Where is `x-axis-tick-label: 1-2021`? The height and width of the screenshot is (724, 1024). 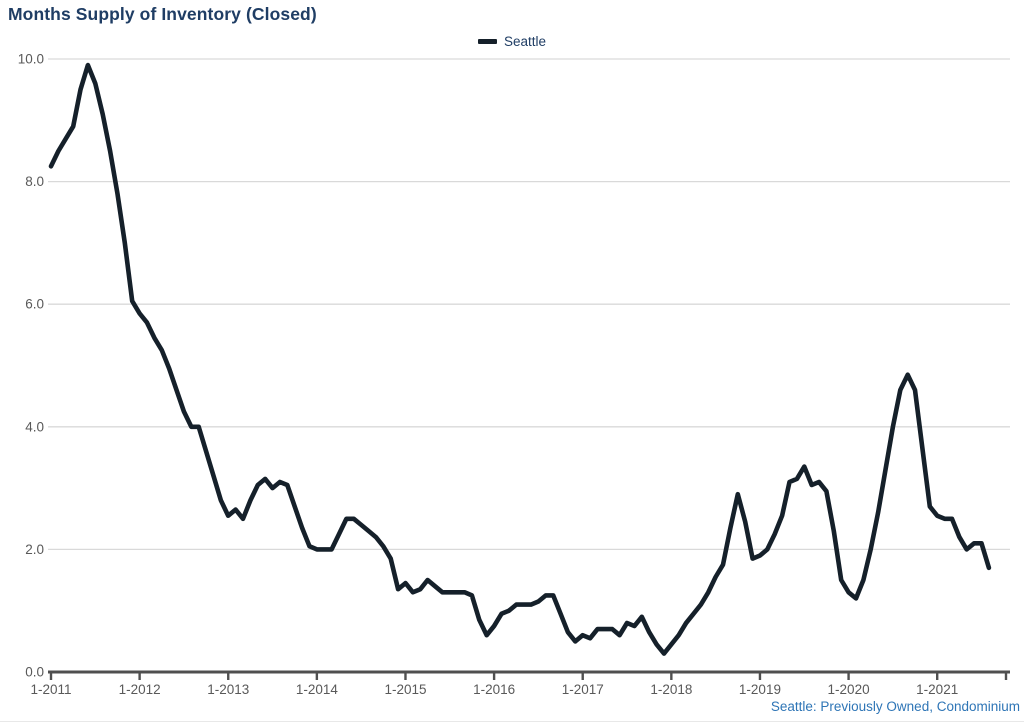 x-axis-tick-label: 1-2021 is located at coordinates (937, 689).